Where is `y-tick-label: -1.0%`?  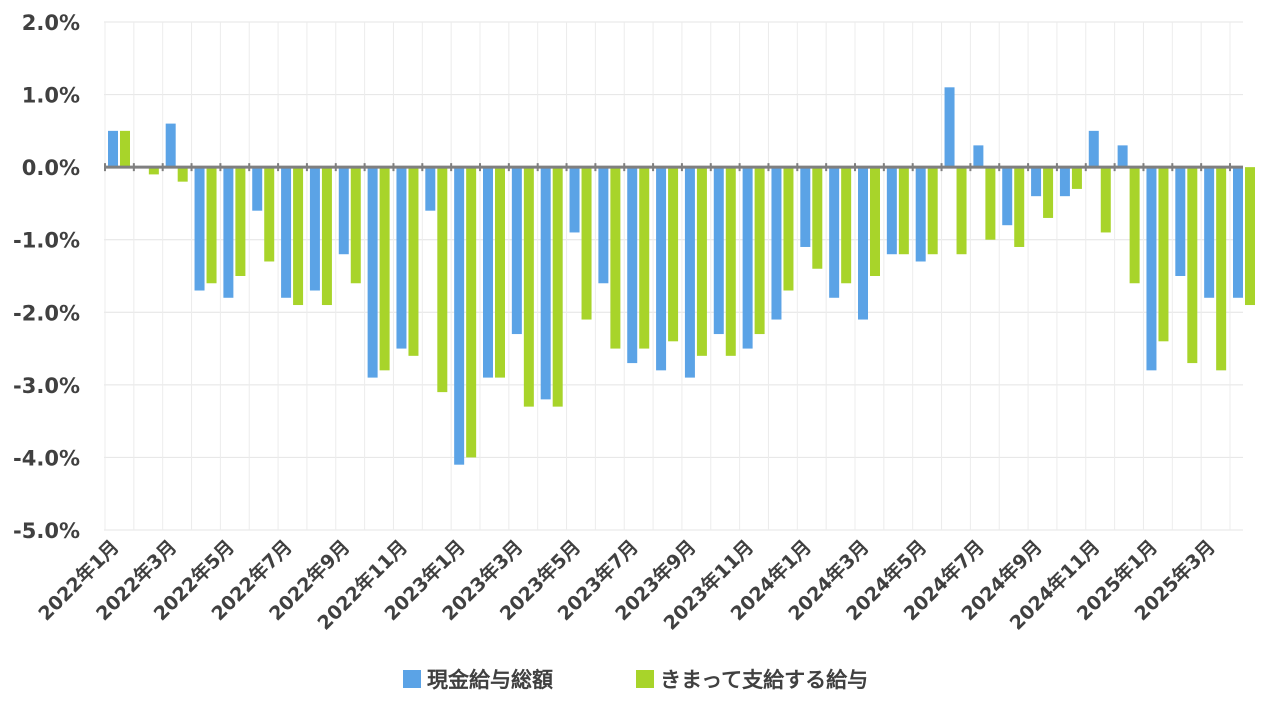
y-tick-label: -1.0% is located at coordinates (46, 241).